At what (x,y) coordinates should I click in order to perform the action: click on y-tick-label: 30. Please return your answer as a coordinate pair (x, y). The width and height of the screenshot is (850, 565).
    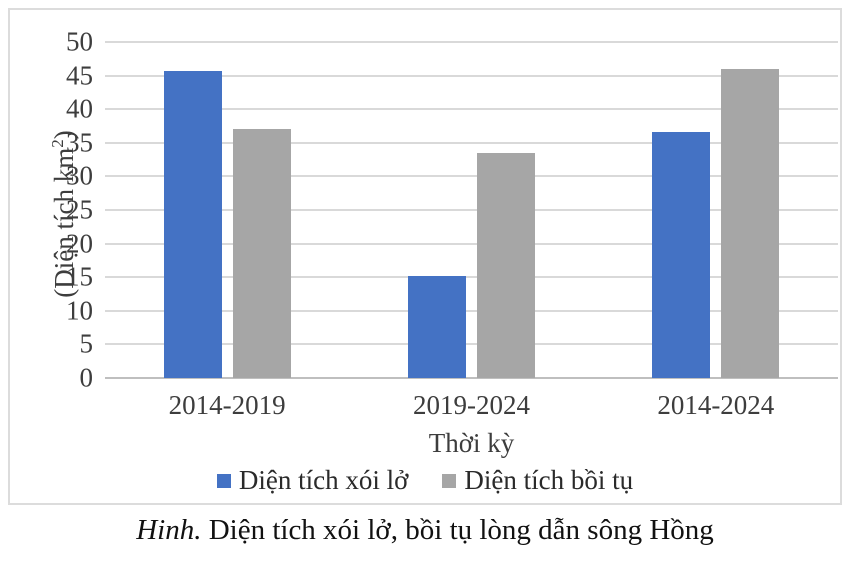
    Looking at the image, I should click on (79, 175).